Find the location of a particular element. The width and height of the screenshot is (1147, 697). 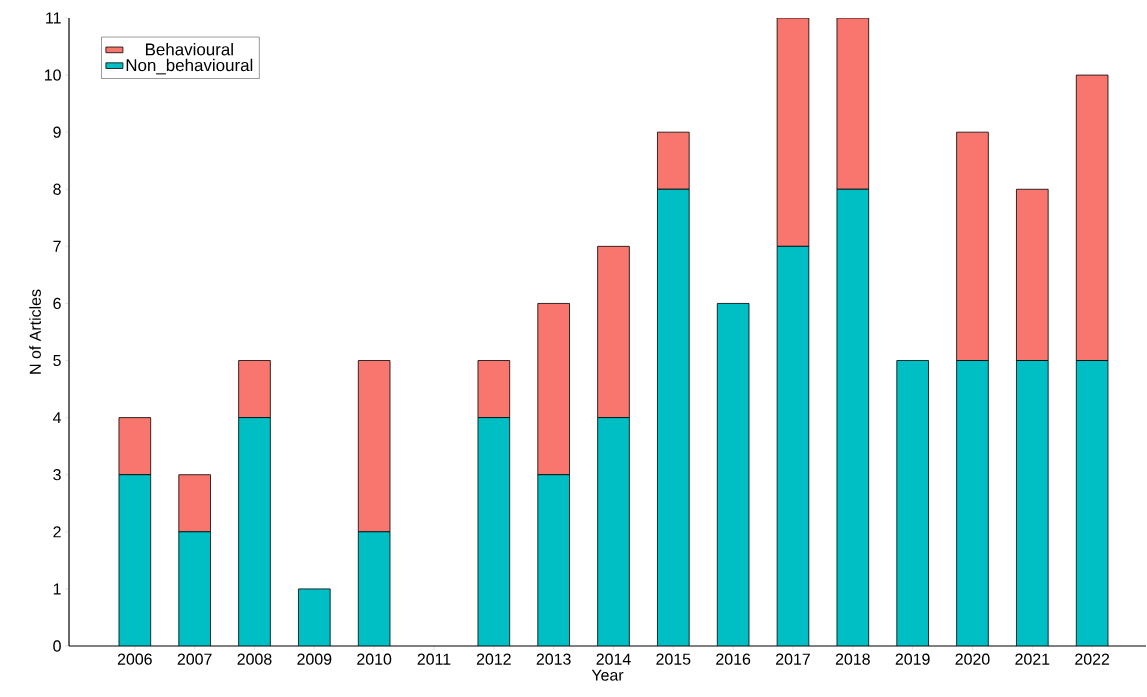

x-tick-label: 2016 is located at coordinates (733, 659).